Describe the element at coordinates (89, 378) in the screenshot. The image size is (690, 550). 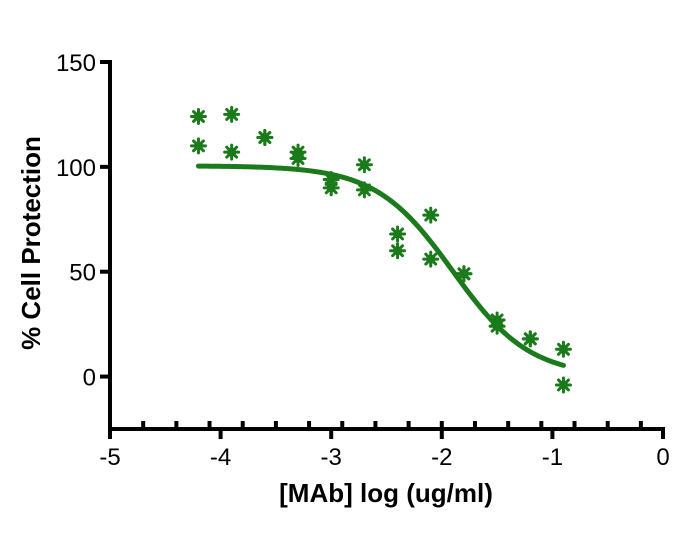
I see `y-tick-label: 0` at that location.